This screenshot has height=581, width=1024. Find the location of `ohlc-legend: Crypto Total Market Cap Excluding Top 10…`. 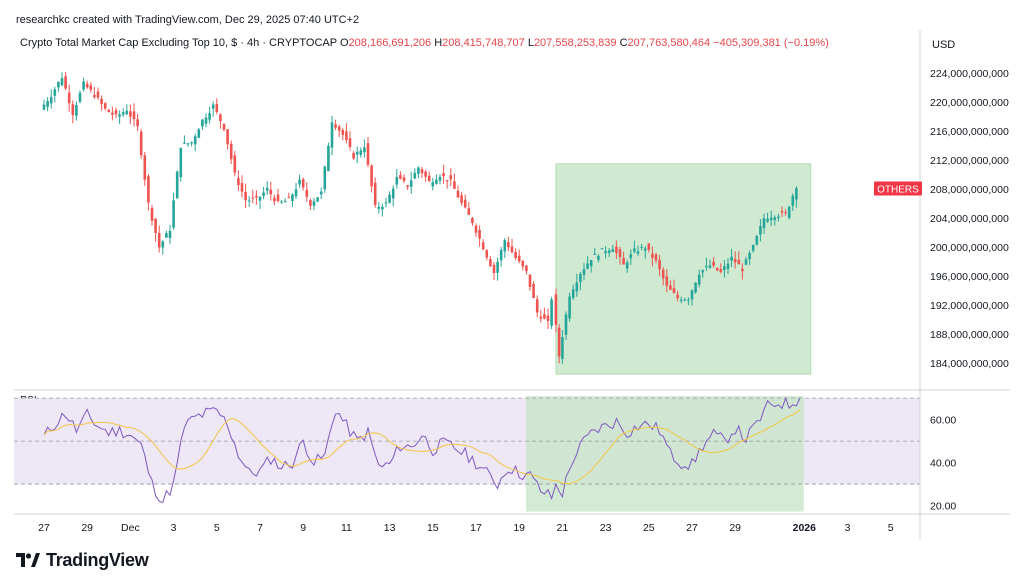

ohlc-legend: Crypto Total Market Cap Excluding Top 10… is located at coordinates (424, 43).